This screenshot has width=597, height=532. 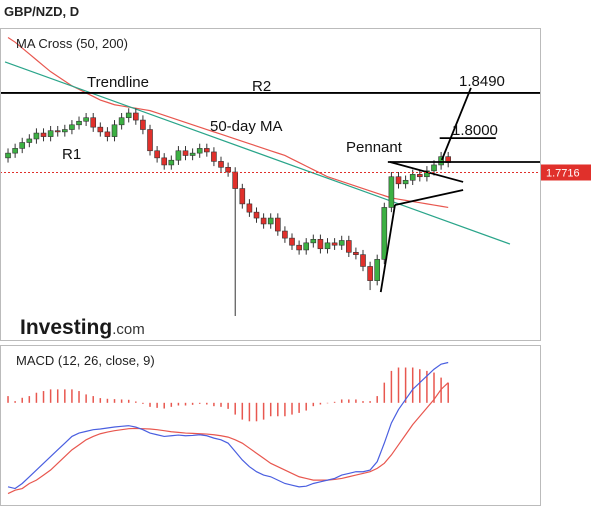 What do you see at coordinates (72, 43) in the screenshot?
I see `price-legend: MA Cross (50, 200)` at bounding box center [72, 43].